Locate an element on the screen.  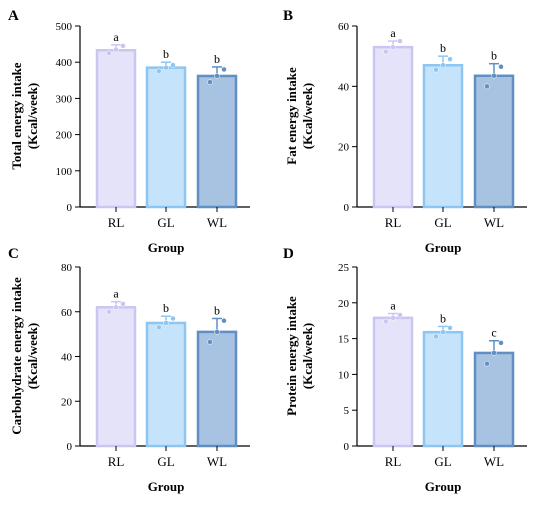
y-tick-label: 10 is located at coordinates (344, 375).